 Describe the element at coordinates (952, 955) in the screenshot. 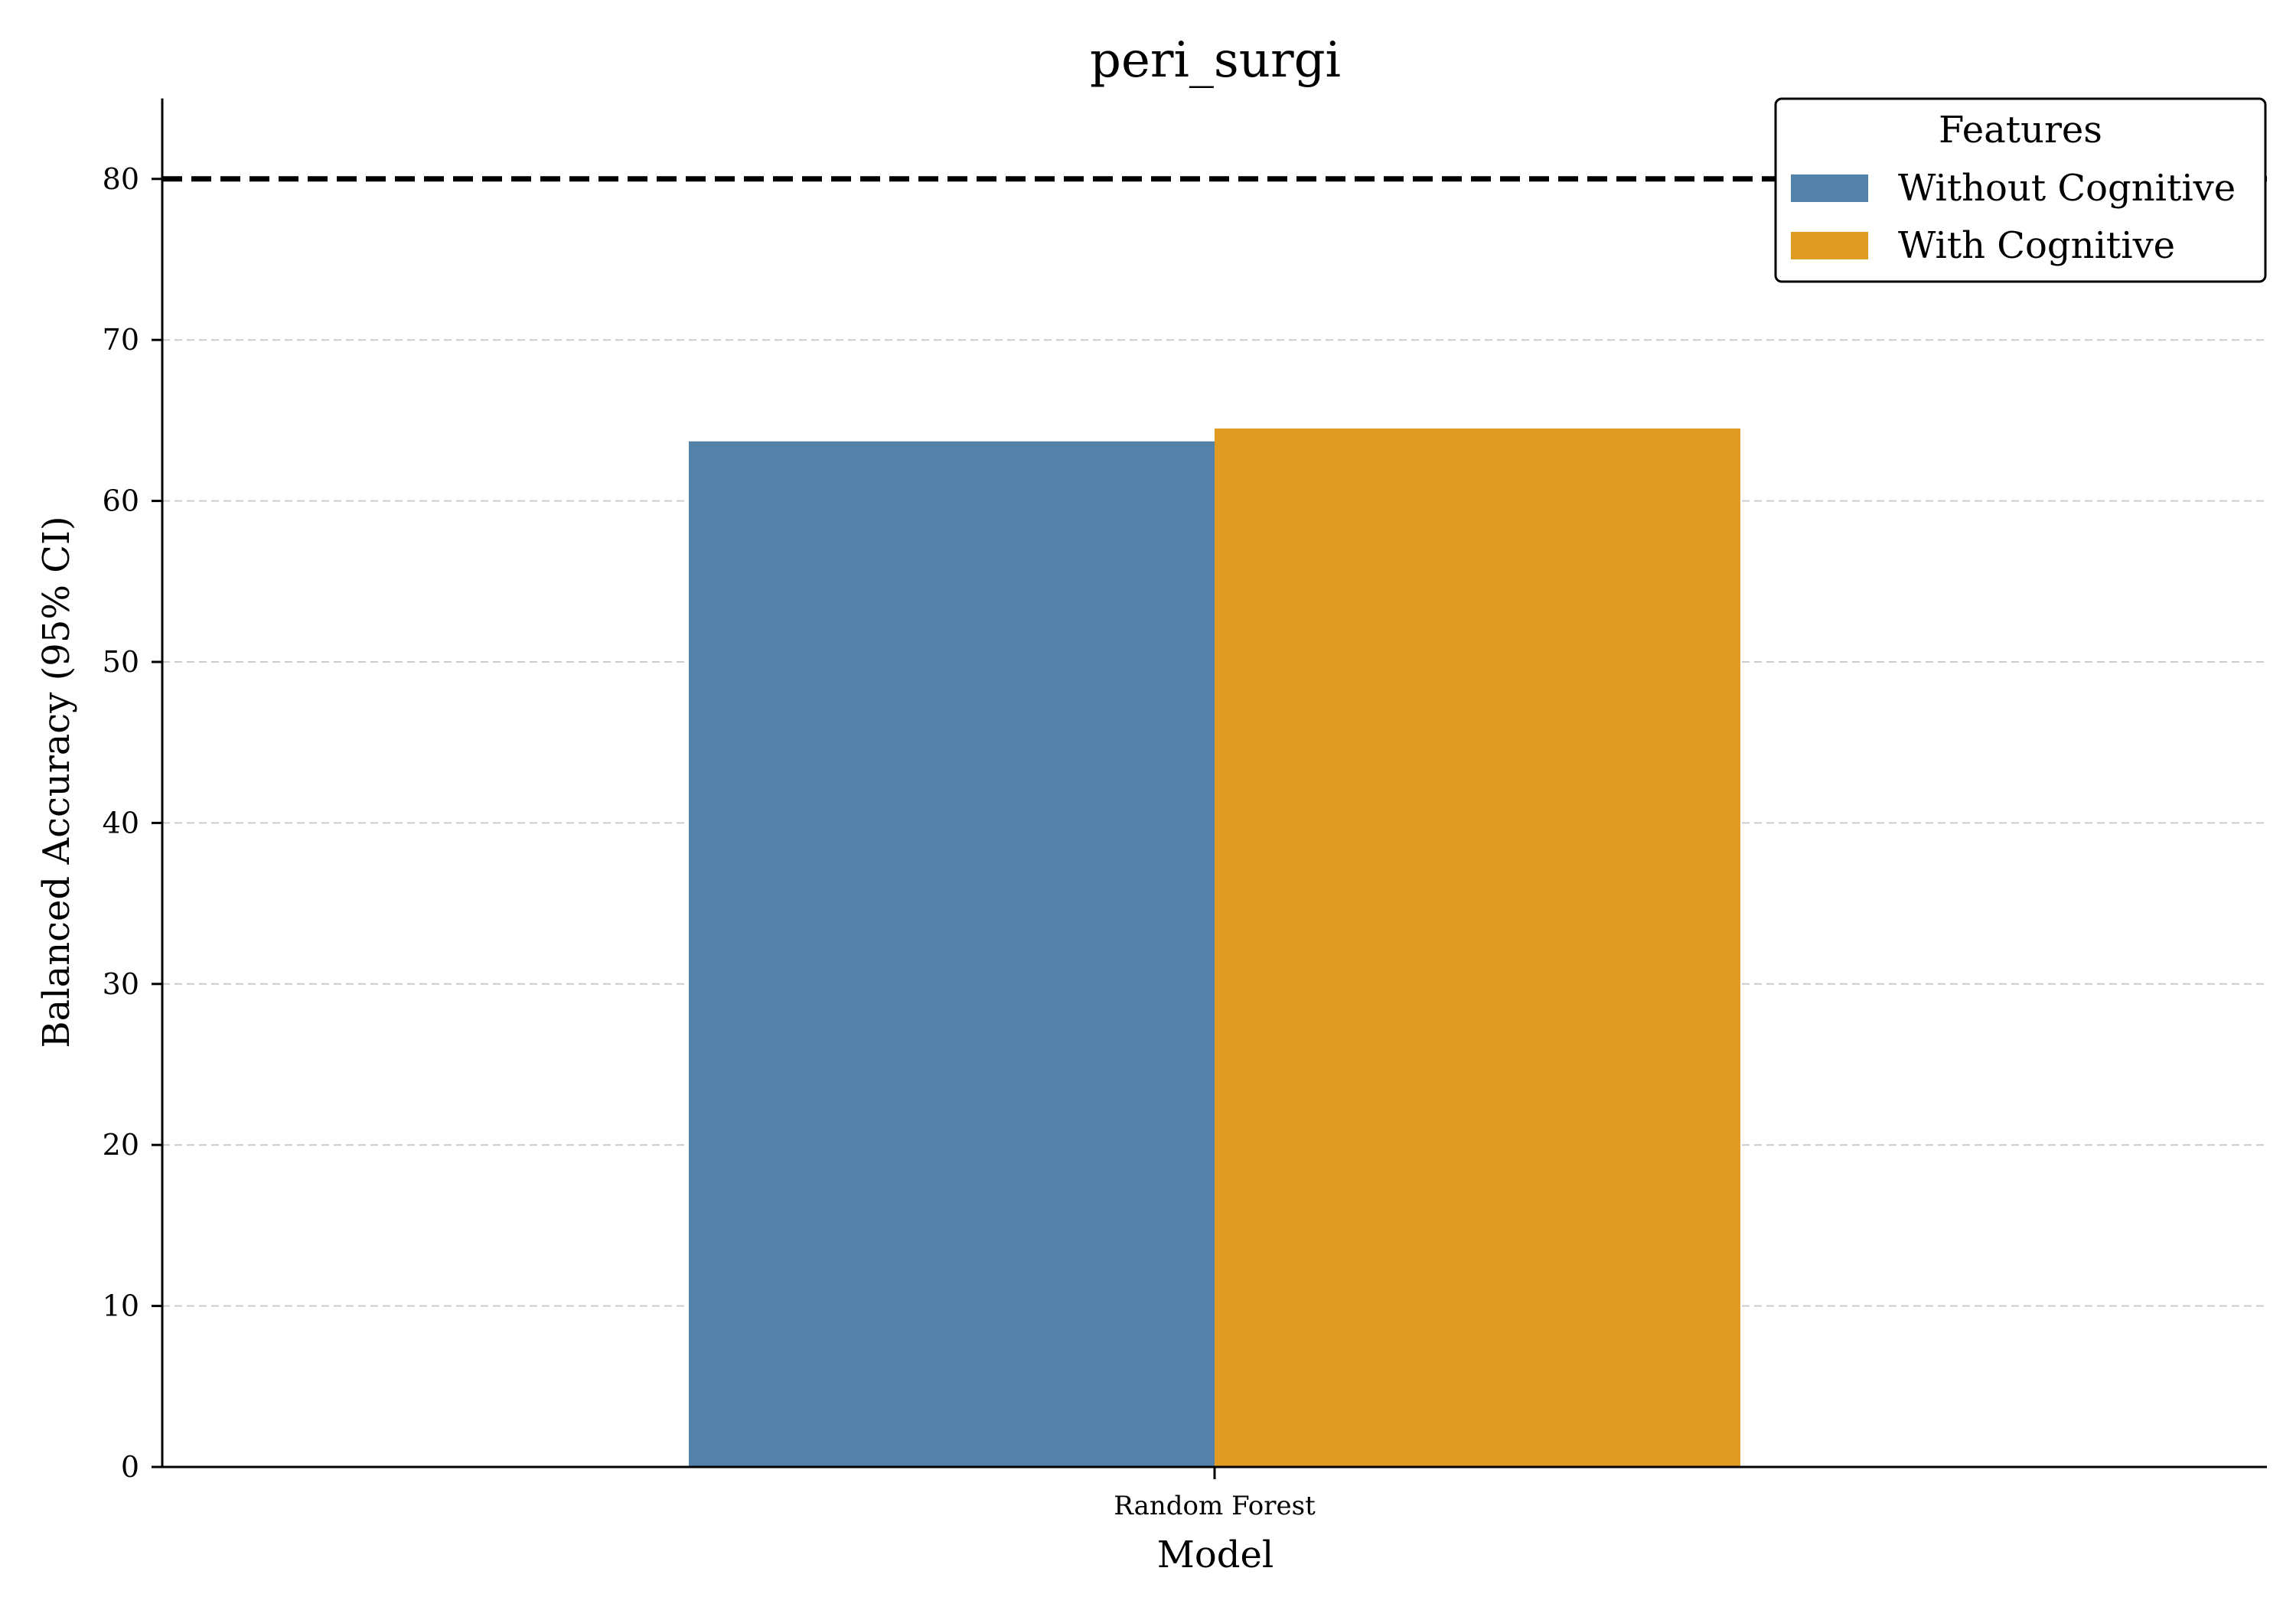

I see `bar-without-cognitive` at that location.